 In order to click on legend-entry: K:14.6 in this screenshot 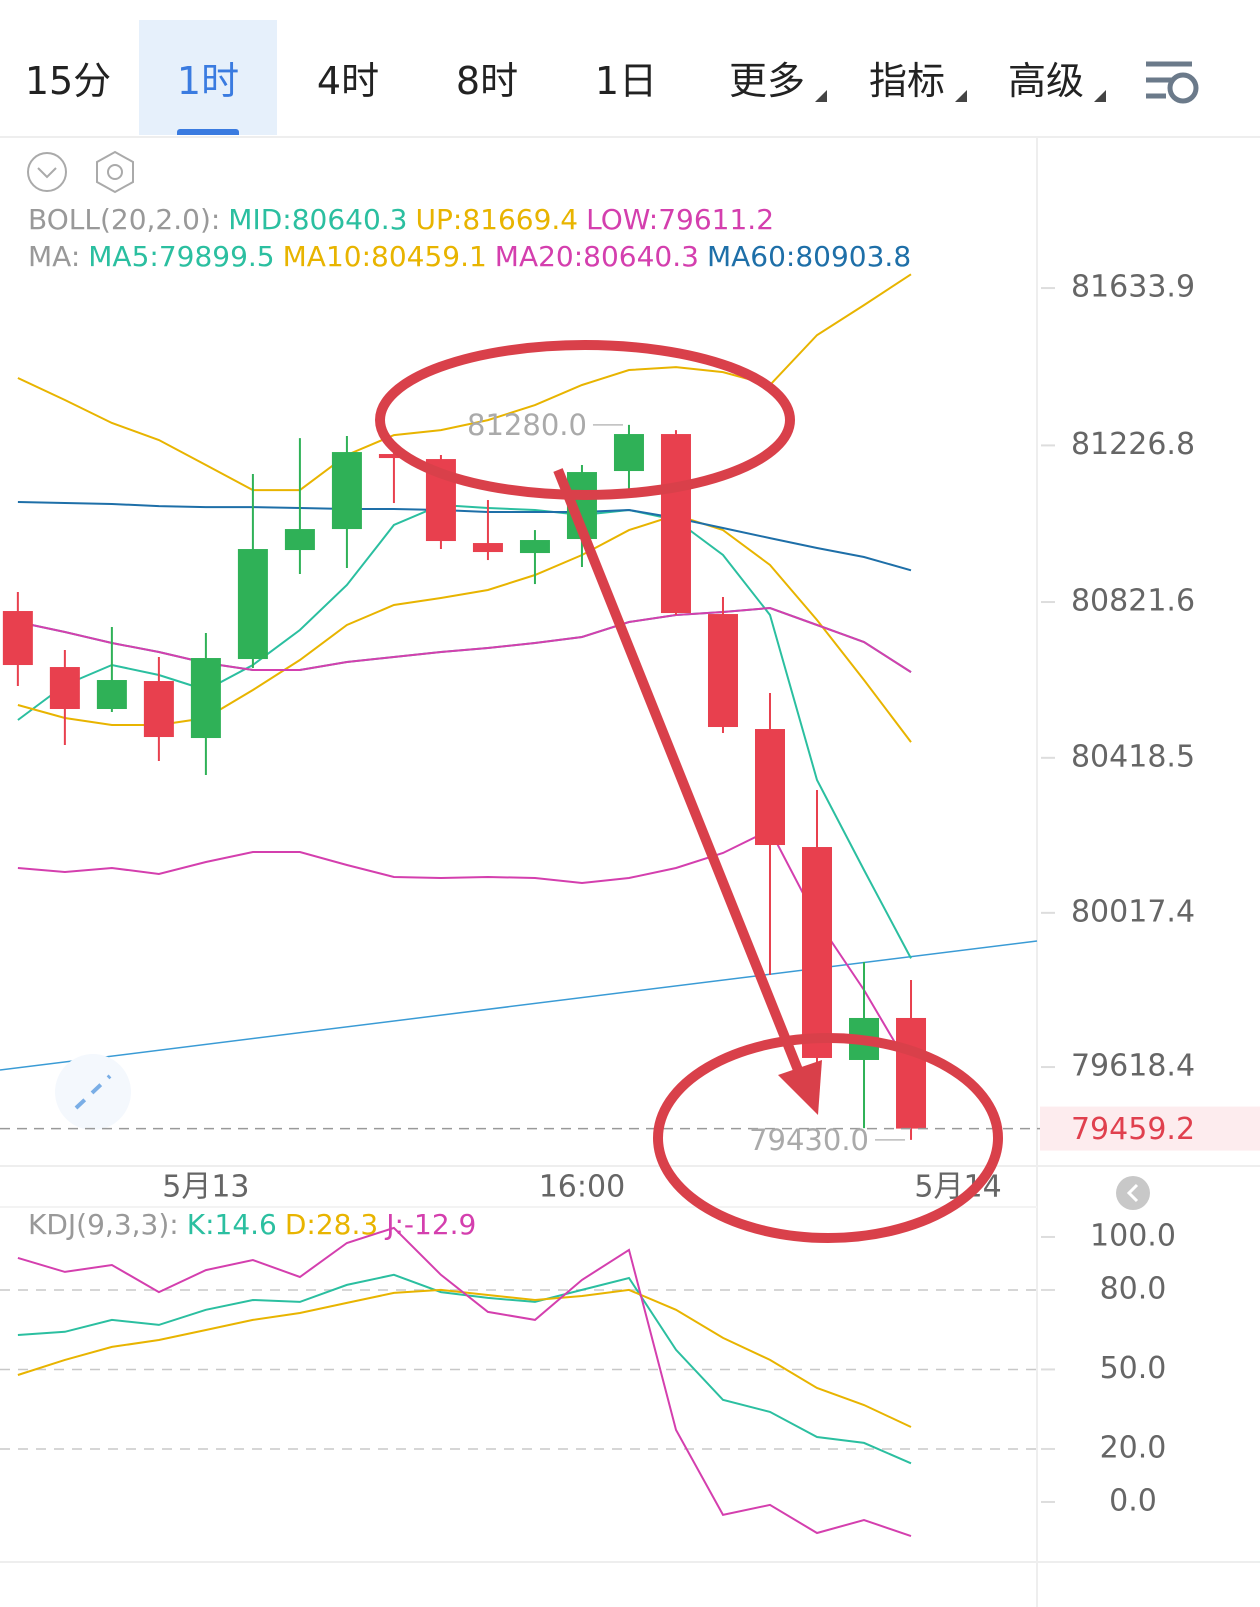, I will do `click(231, 1224)`.